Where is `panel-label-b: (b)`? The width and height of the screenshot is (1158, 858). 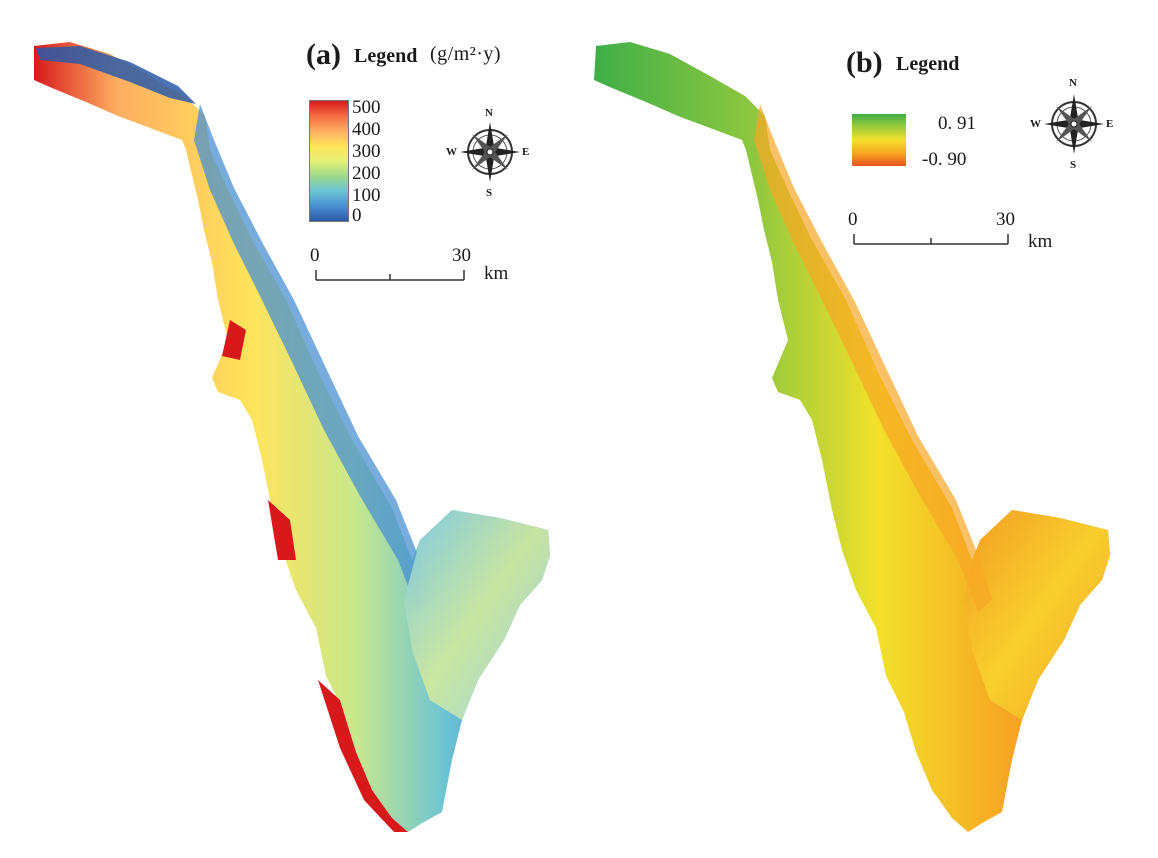
panel-label-b: (b) is located at coordinates (864, 62).